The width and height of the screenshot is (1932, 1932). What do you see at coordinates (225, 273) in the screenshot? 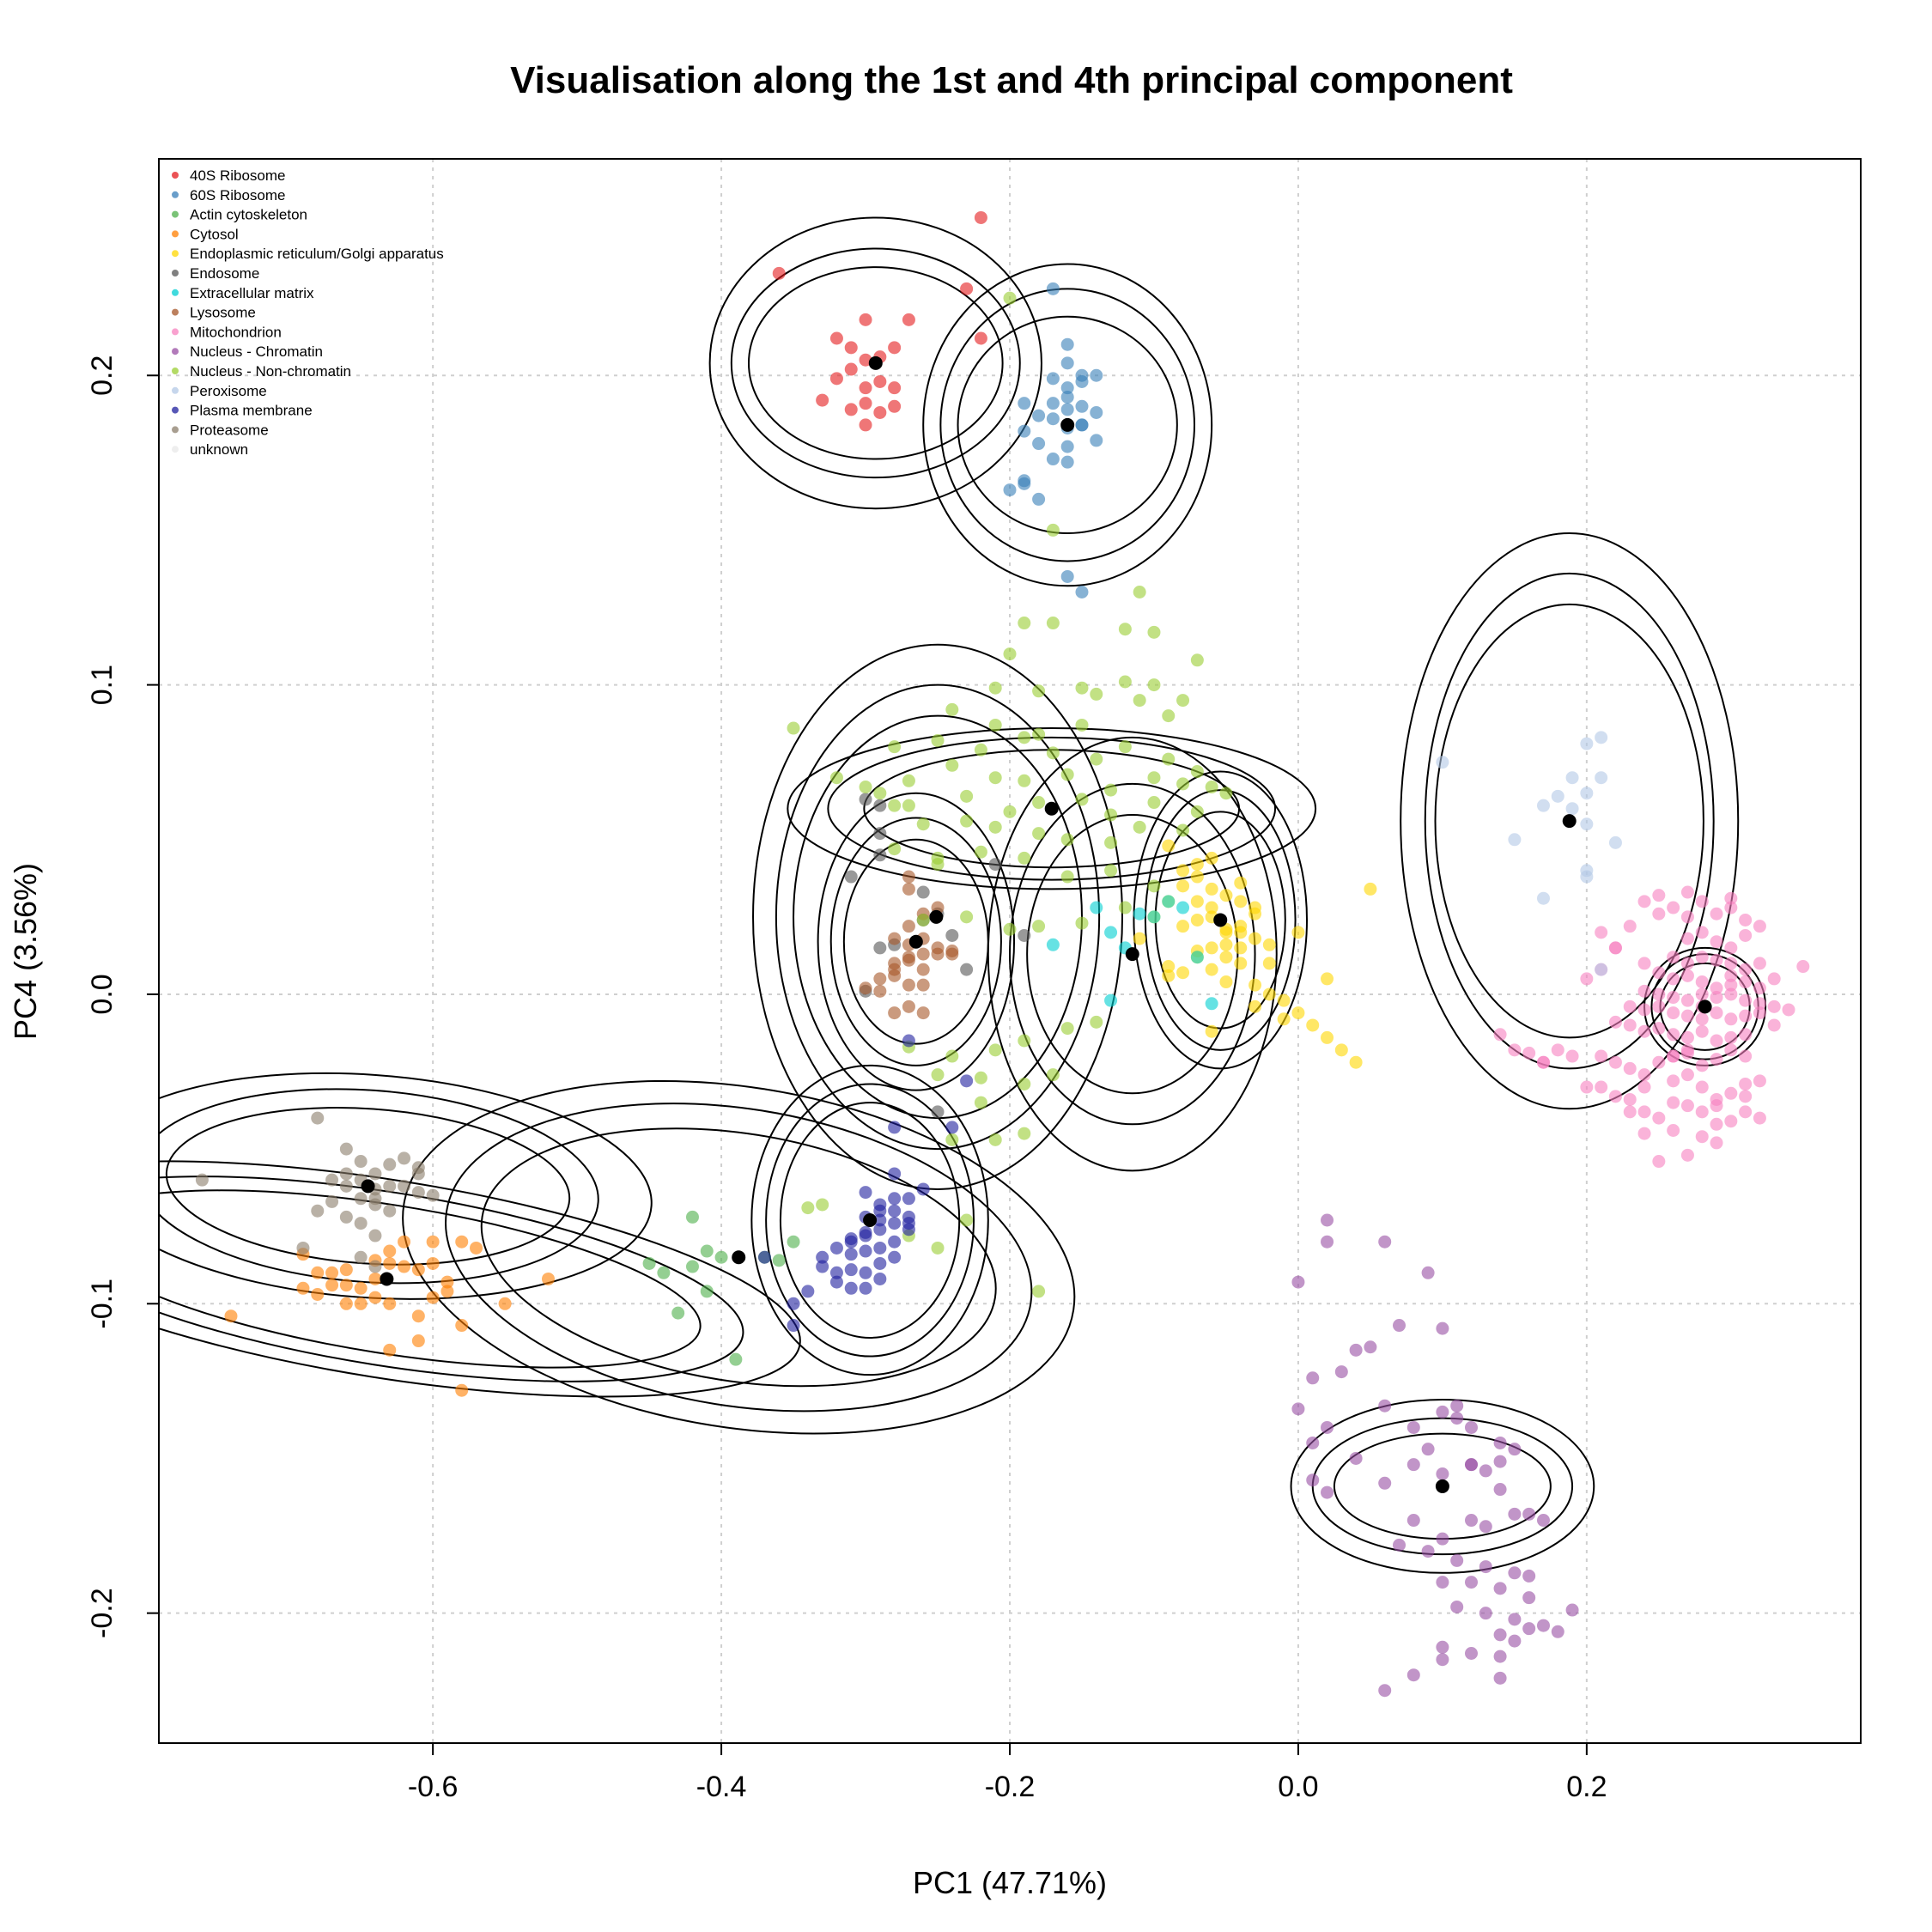
I see `legend-label-5: Endosome` at bounding box center [225, 273].